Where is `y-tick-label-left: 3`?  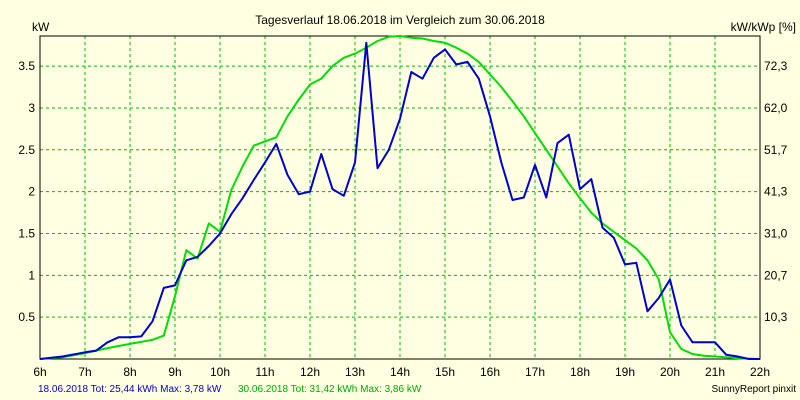 y-tick-label-left: 3 is located at coordinates (31, 108).